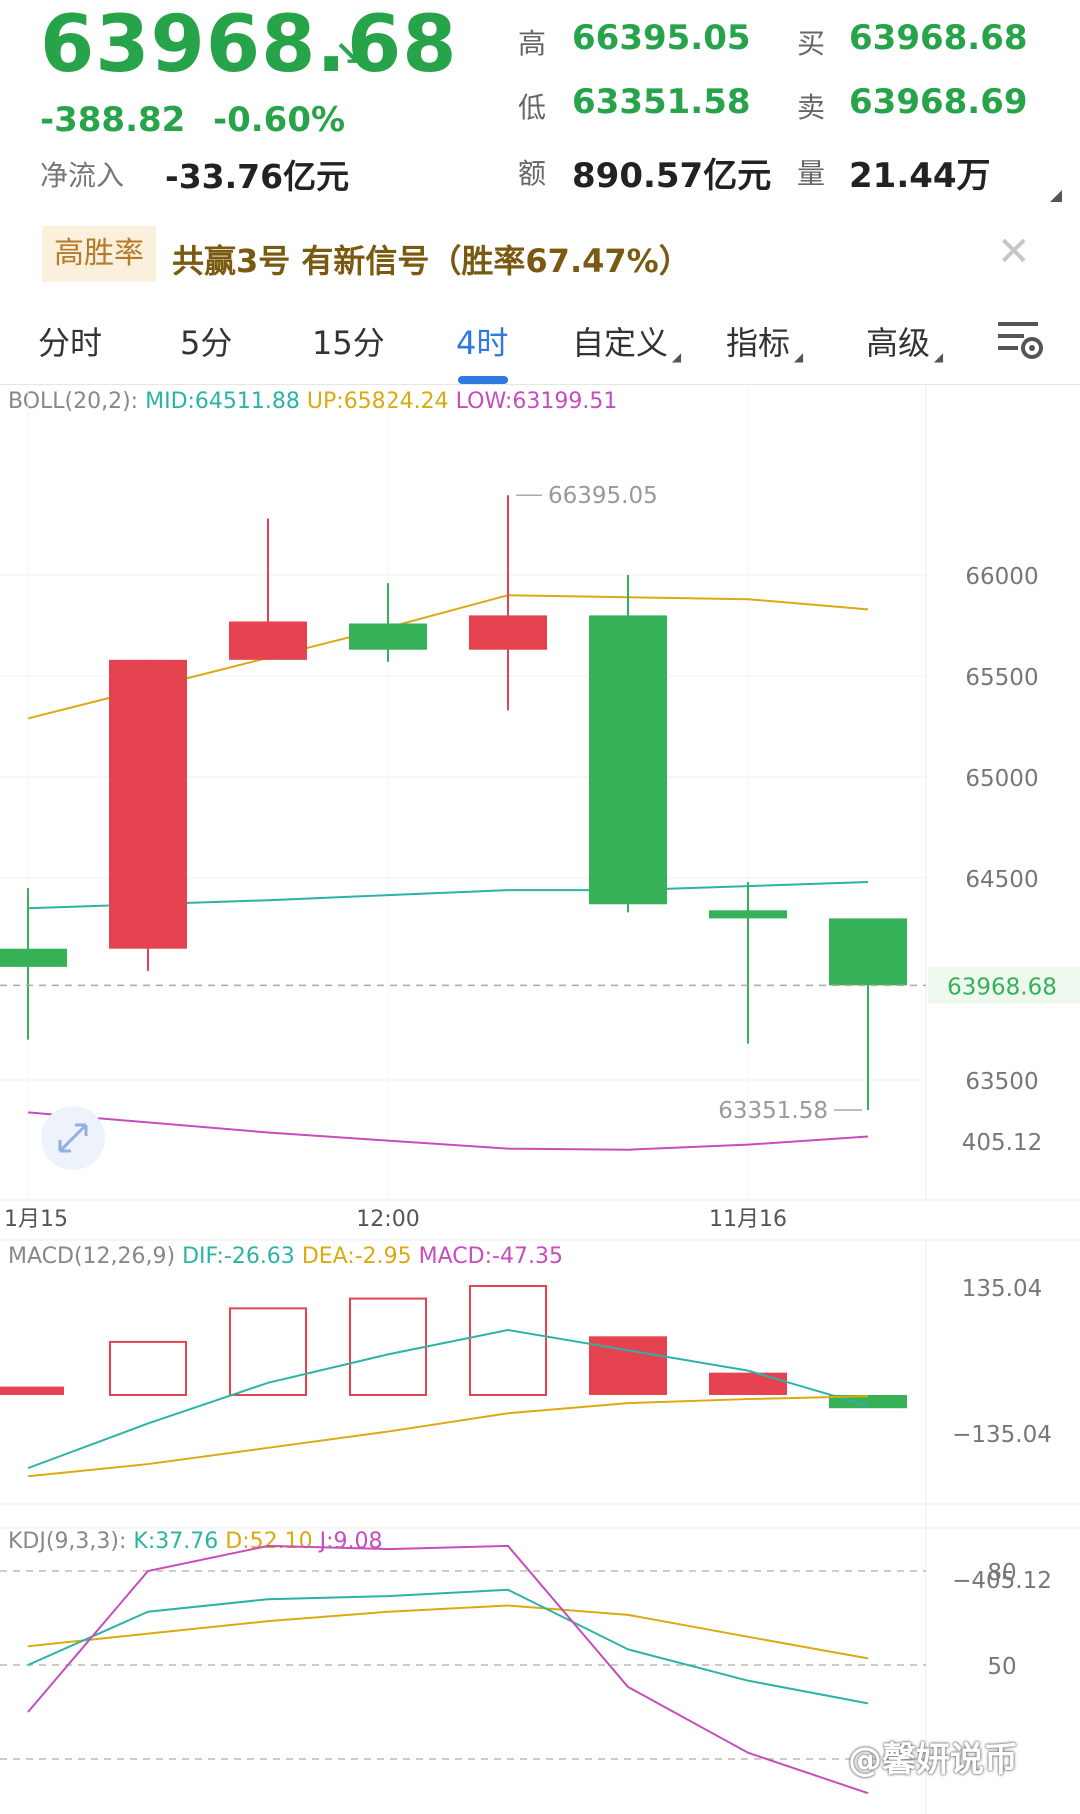  I want to click on tab-label: 4时, so click(482, 343).